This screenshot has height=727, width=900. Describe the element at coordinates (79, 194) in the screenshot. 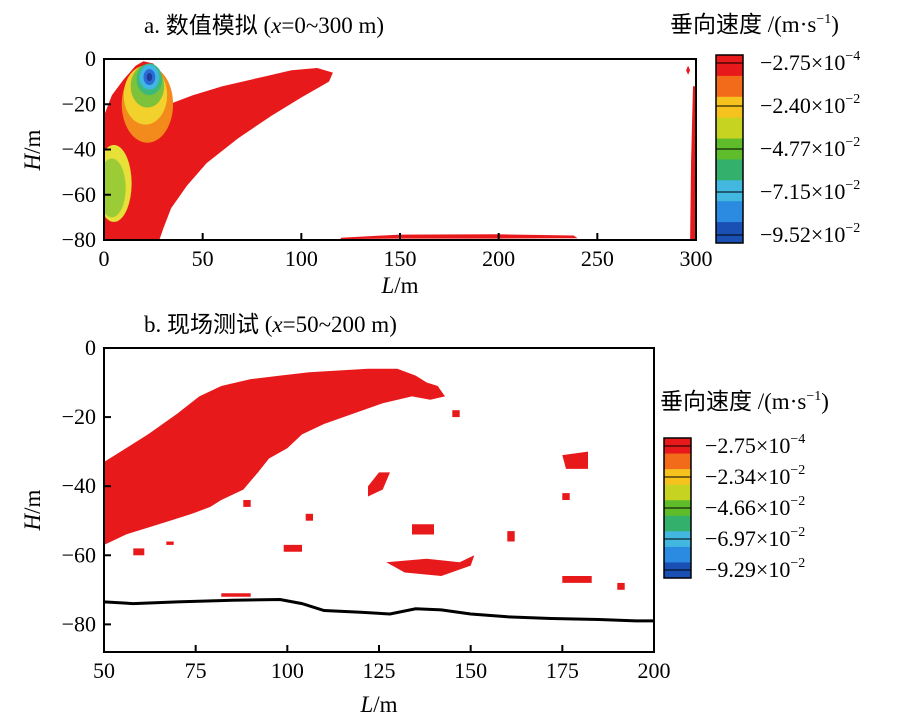

I see `panel-a-y-tick-label: −60` at that location.